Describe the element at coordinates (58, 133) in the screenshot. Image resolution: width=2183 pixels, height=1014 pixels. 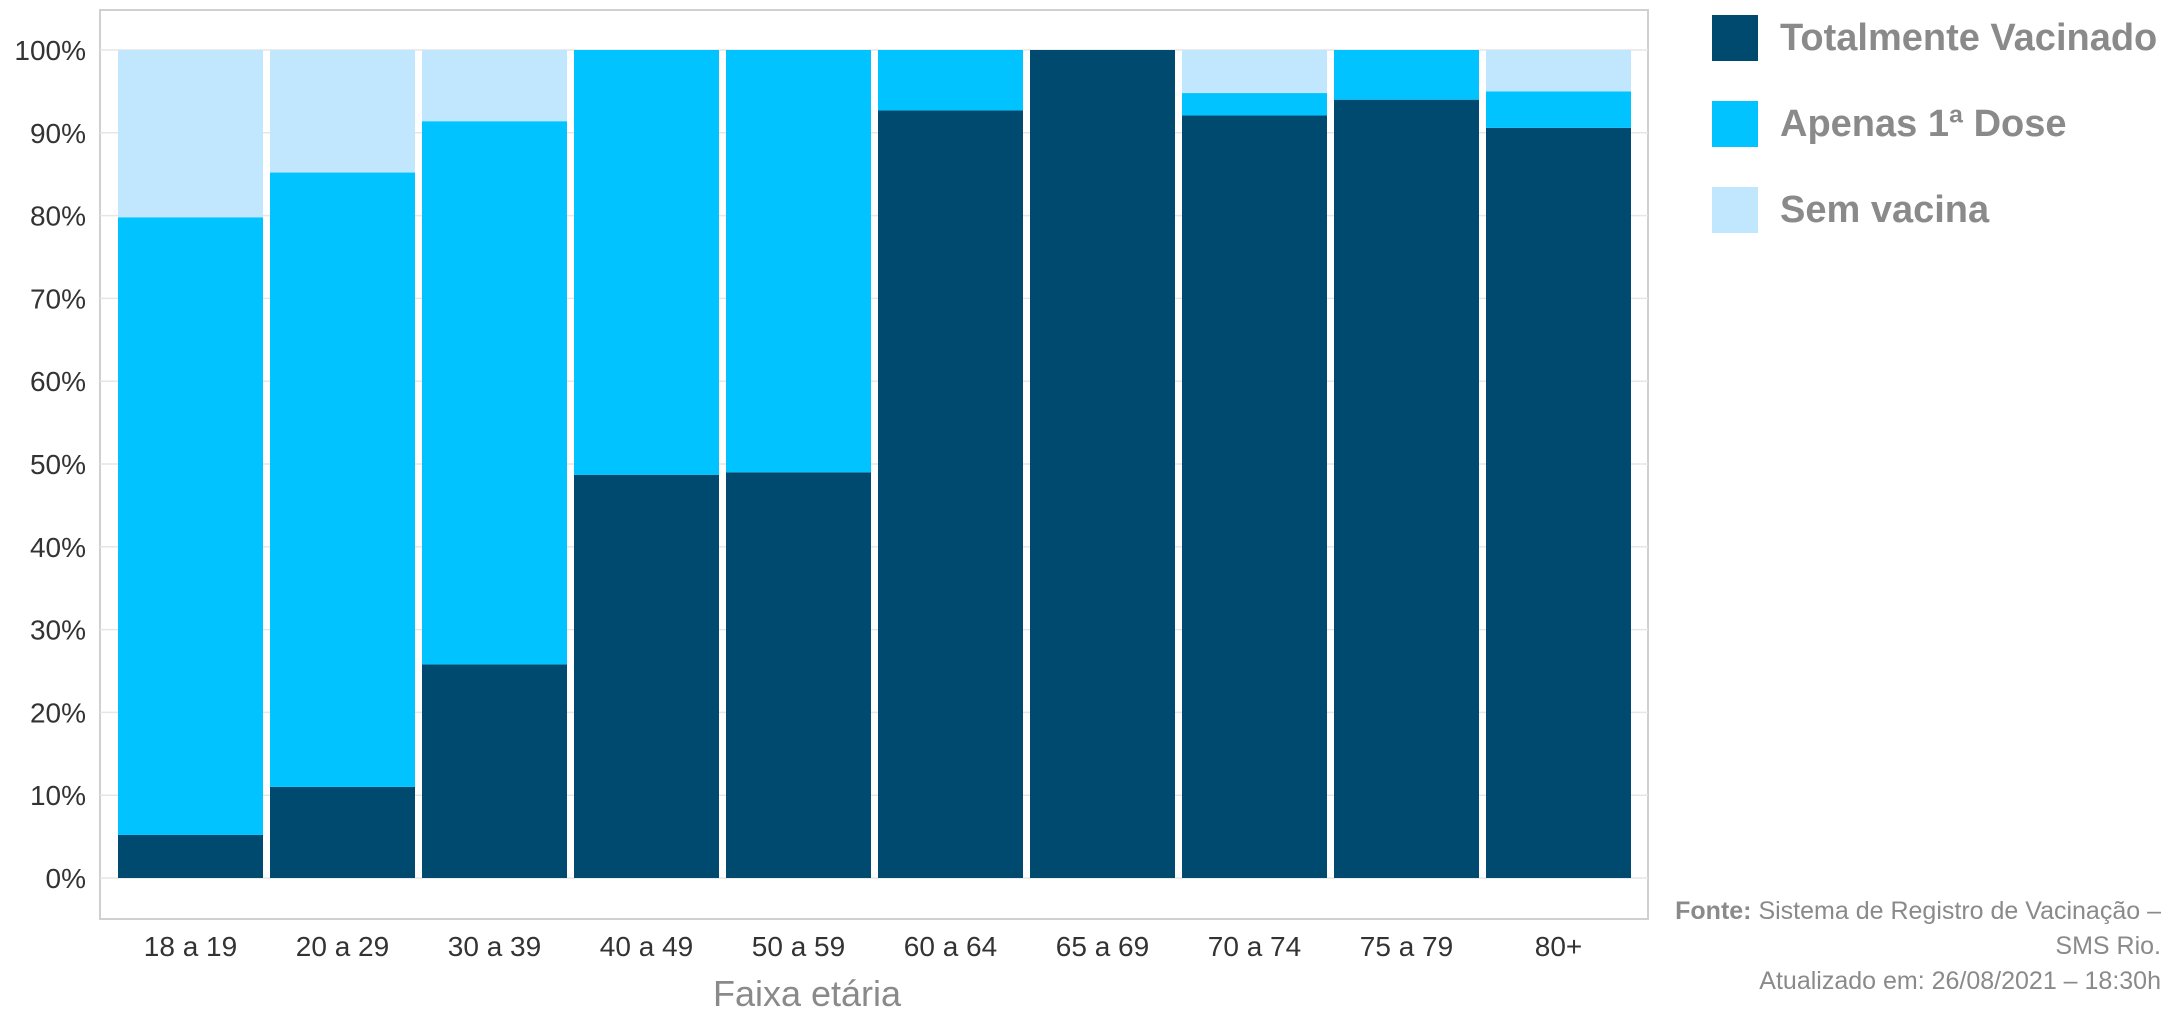
I see `y-tick-label: 90%` at that location.